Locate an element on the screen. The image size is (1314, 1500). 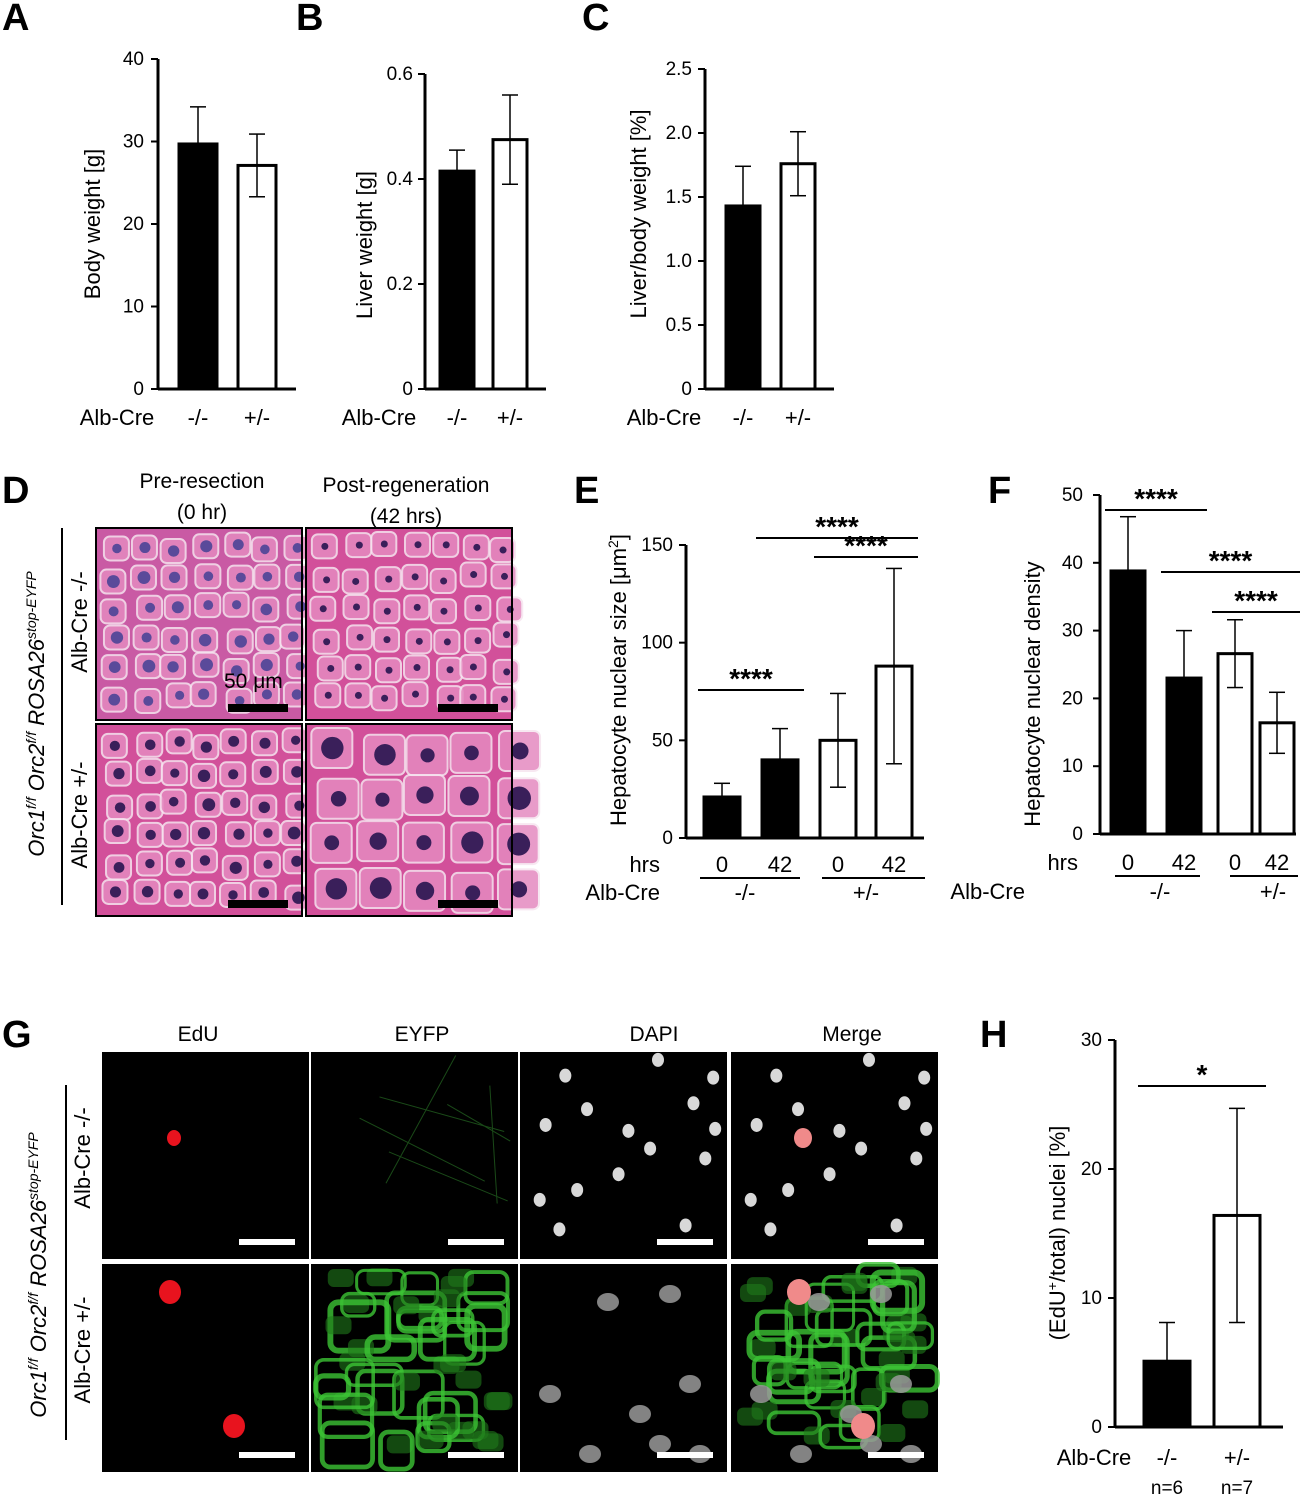
y-tick-label: 10 is located at coordinates (1091, 1298).